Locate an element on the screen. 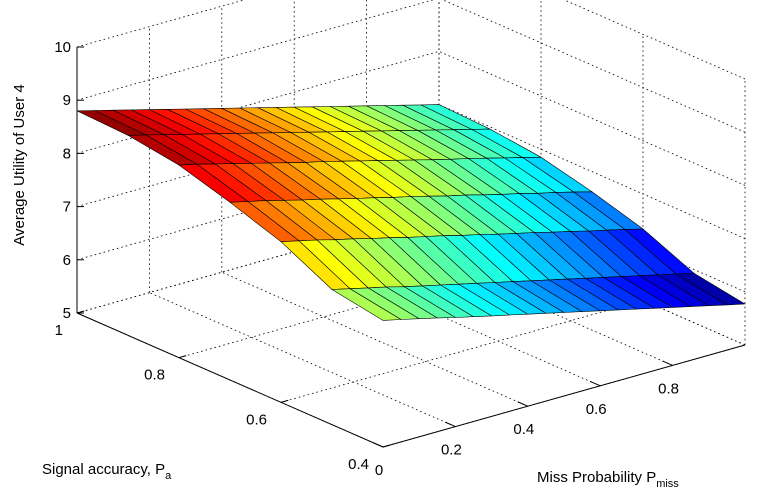  x-axis-label: Miss Probability Pmiss is located at coordinates (608, 479).